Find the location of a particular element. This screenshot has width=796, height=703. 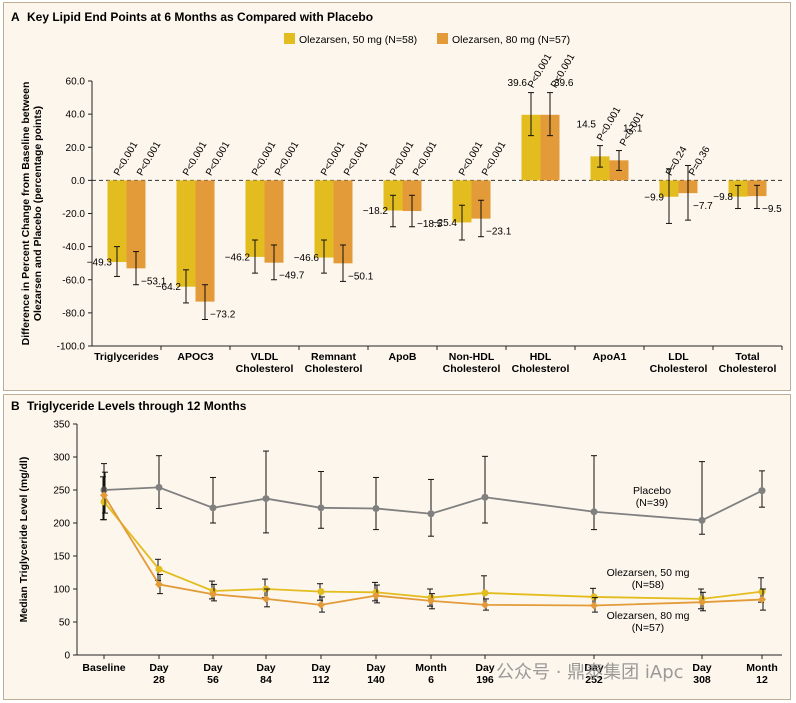

p-value-50mg: P<0.001 is located at coordinates (609, 124).